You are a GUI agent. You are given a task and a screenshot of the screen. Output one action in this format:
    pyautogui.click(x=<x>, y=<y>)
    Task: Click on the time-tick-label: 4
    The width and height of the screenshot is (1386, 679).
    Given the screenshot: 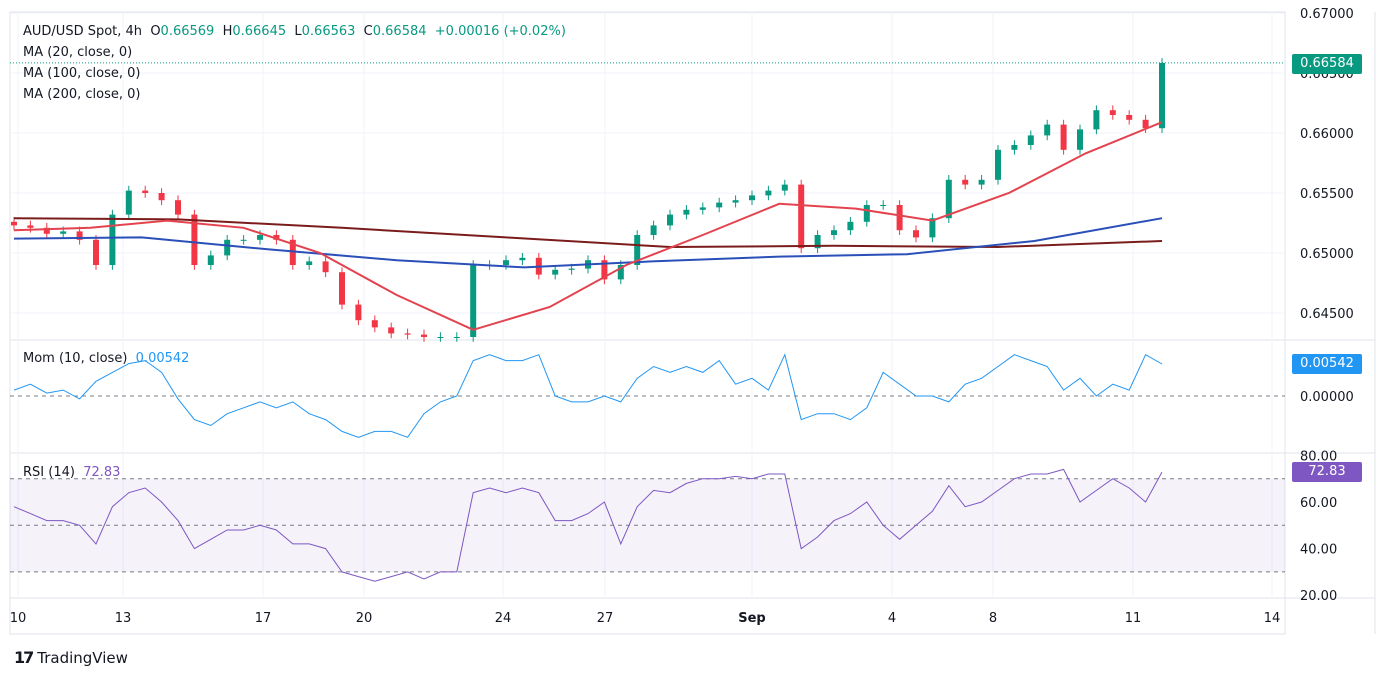 What is the action you would take?
    pyautogui.click(x=892, y=618)
    